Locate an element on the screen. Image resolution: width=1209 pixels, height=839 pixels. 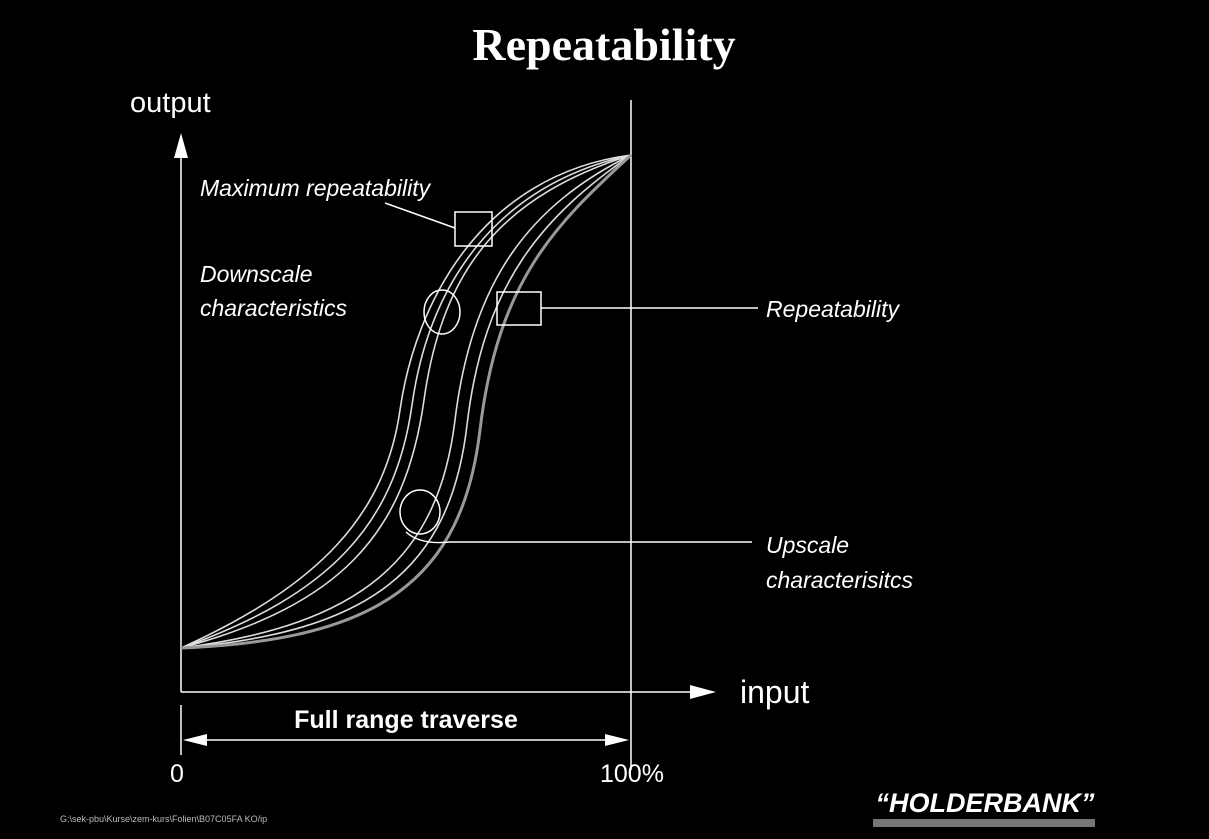
upscale-label: characterisitcs is located at coordinates (839, 580).